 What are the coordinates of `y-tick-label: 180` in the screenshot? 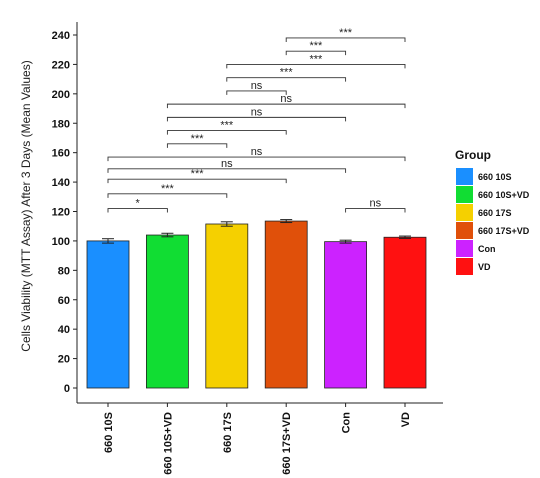 It's located at (61, 124).